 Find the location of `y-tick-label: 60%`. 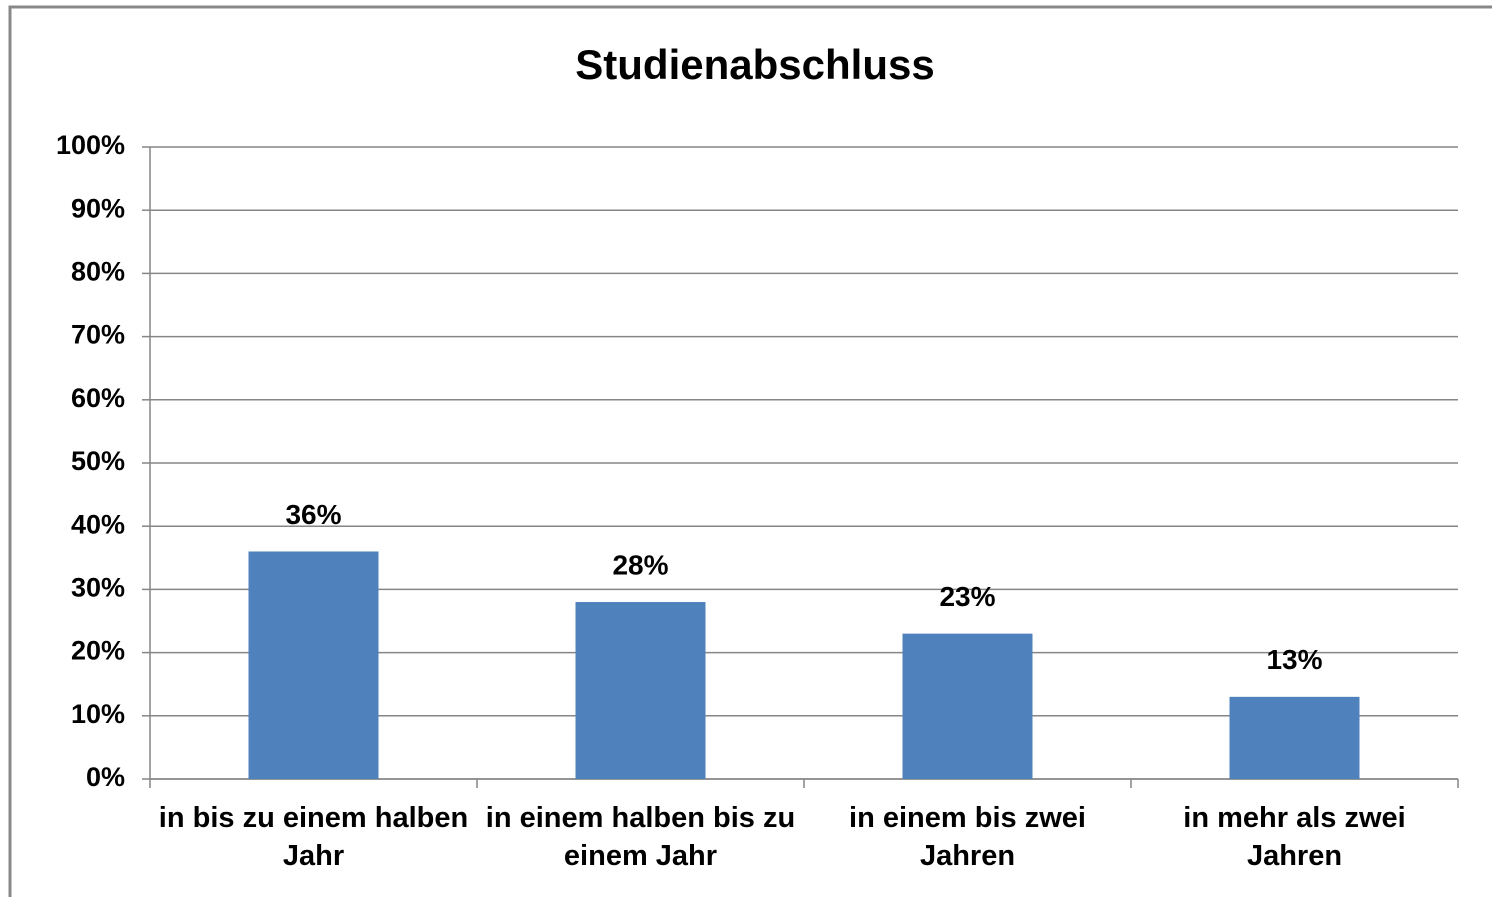

y-tick-label: 60% is located at coordinates (98, 398).